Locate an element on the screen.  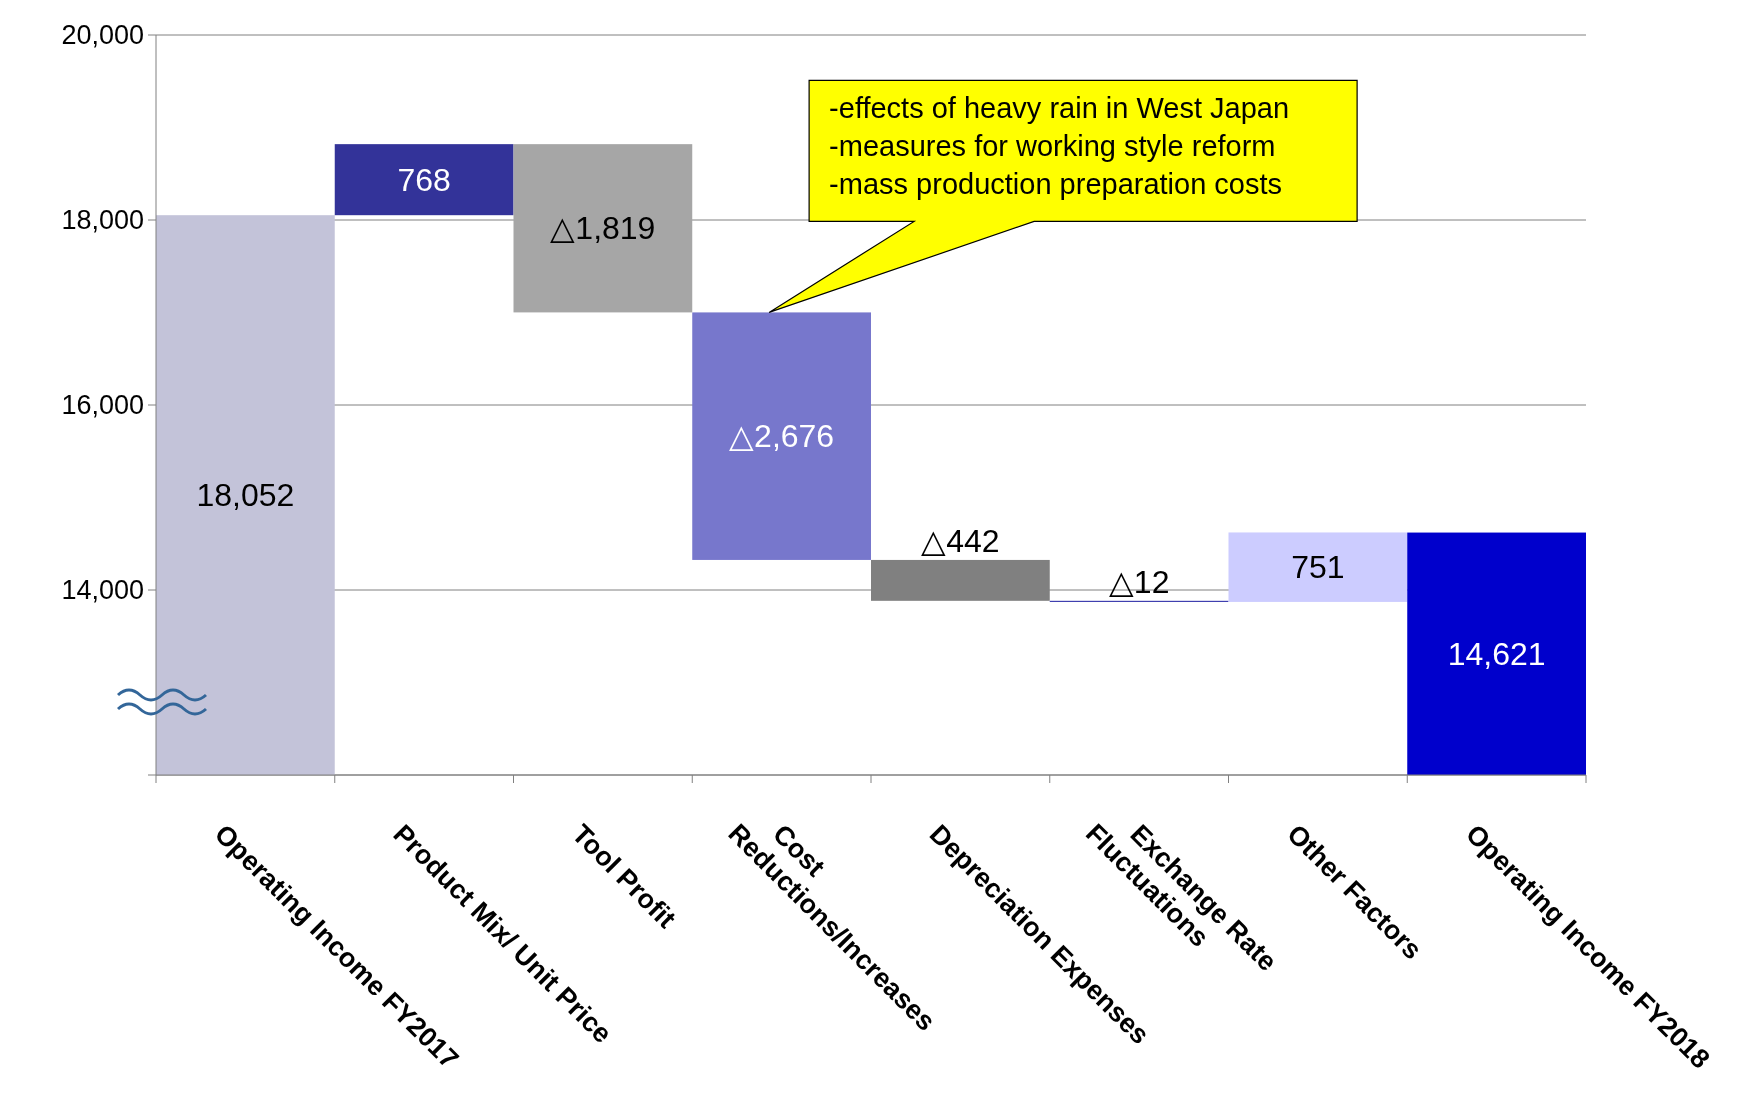
data-label: △442 is located at coordinates (960, 540).